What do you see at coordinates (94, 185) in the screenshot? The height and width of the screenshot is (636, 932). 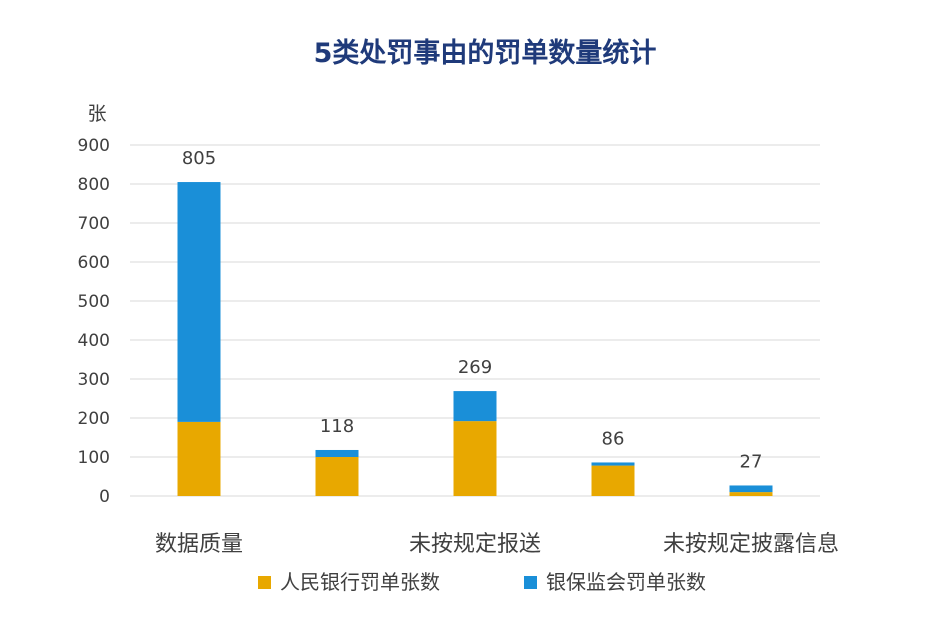 I see `y-tick-label: 800` at bounding box center [94, 185].